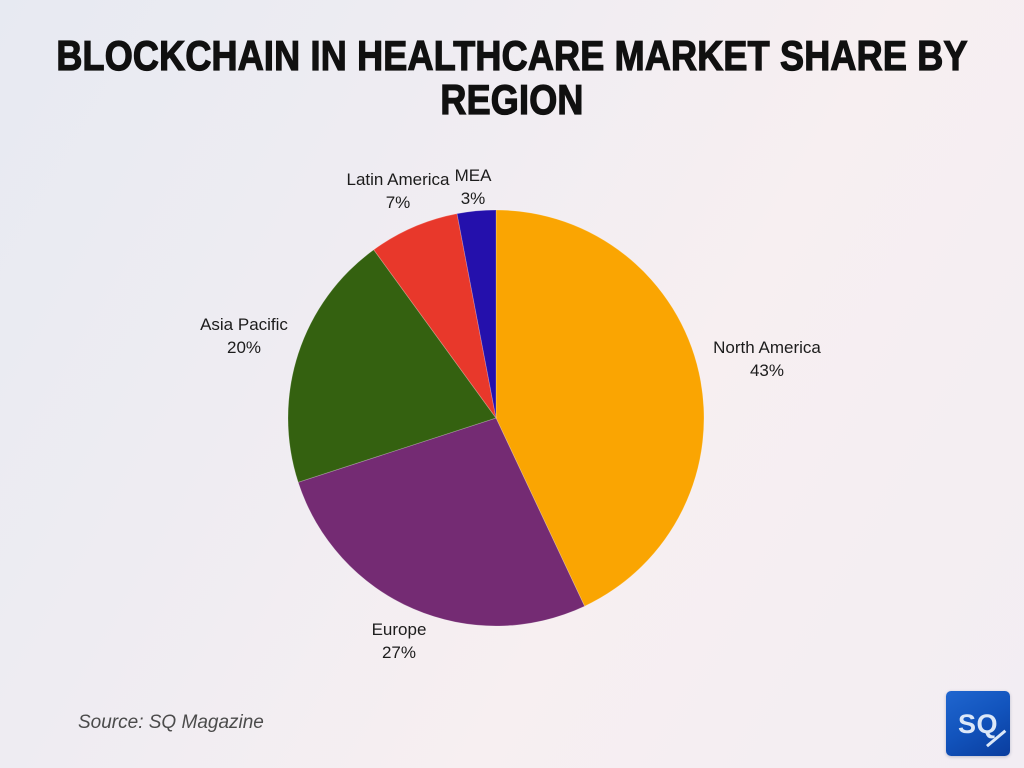  I want to click on pie-slice-mea, so click(476, 314).